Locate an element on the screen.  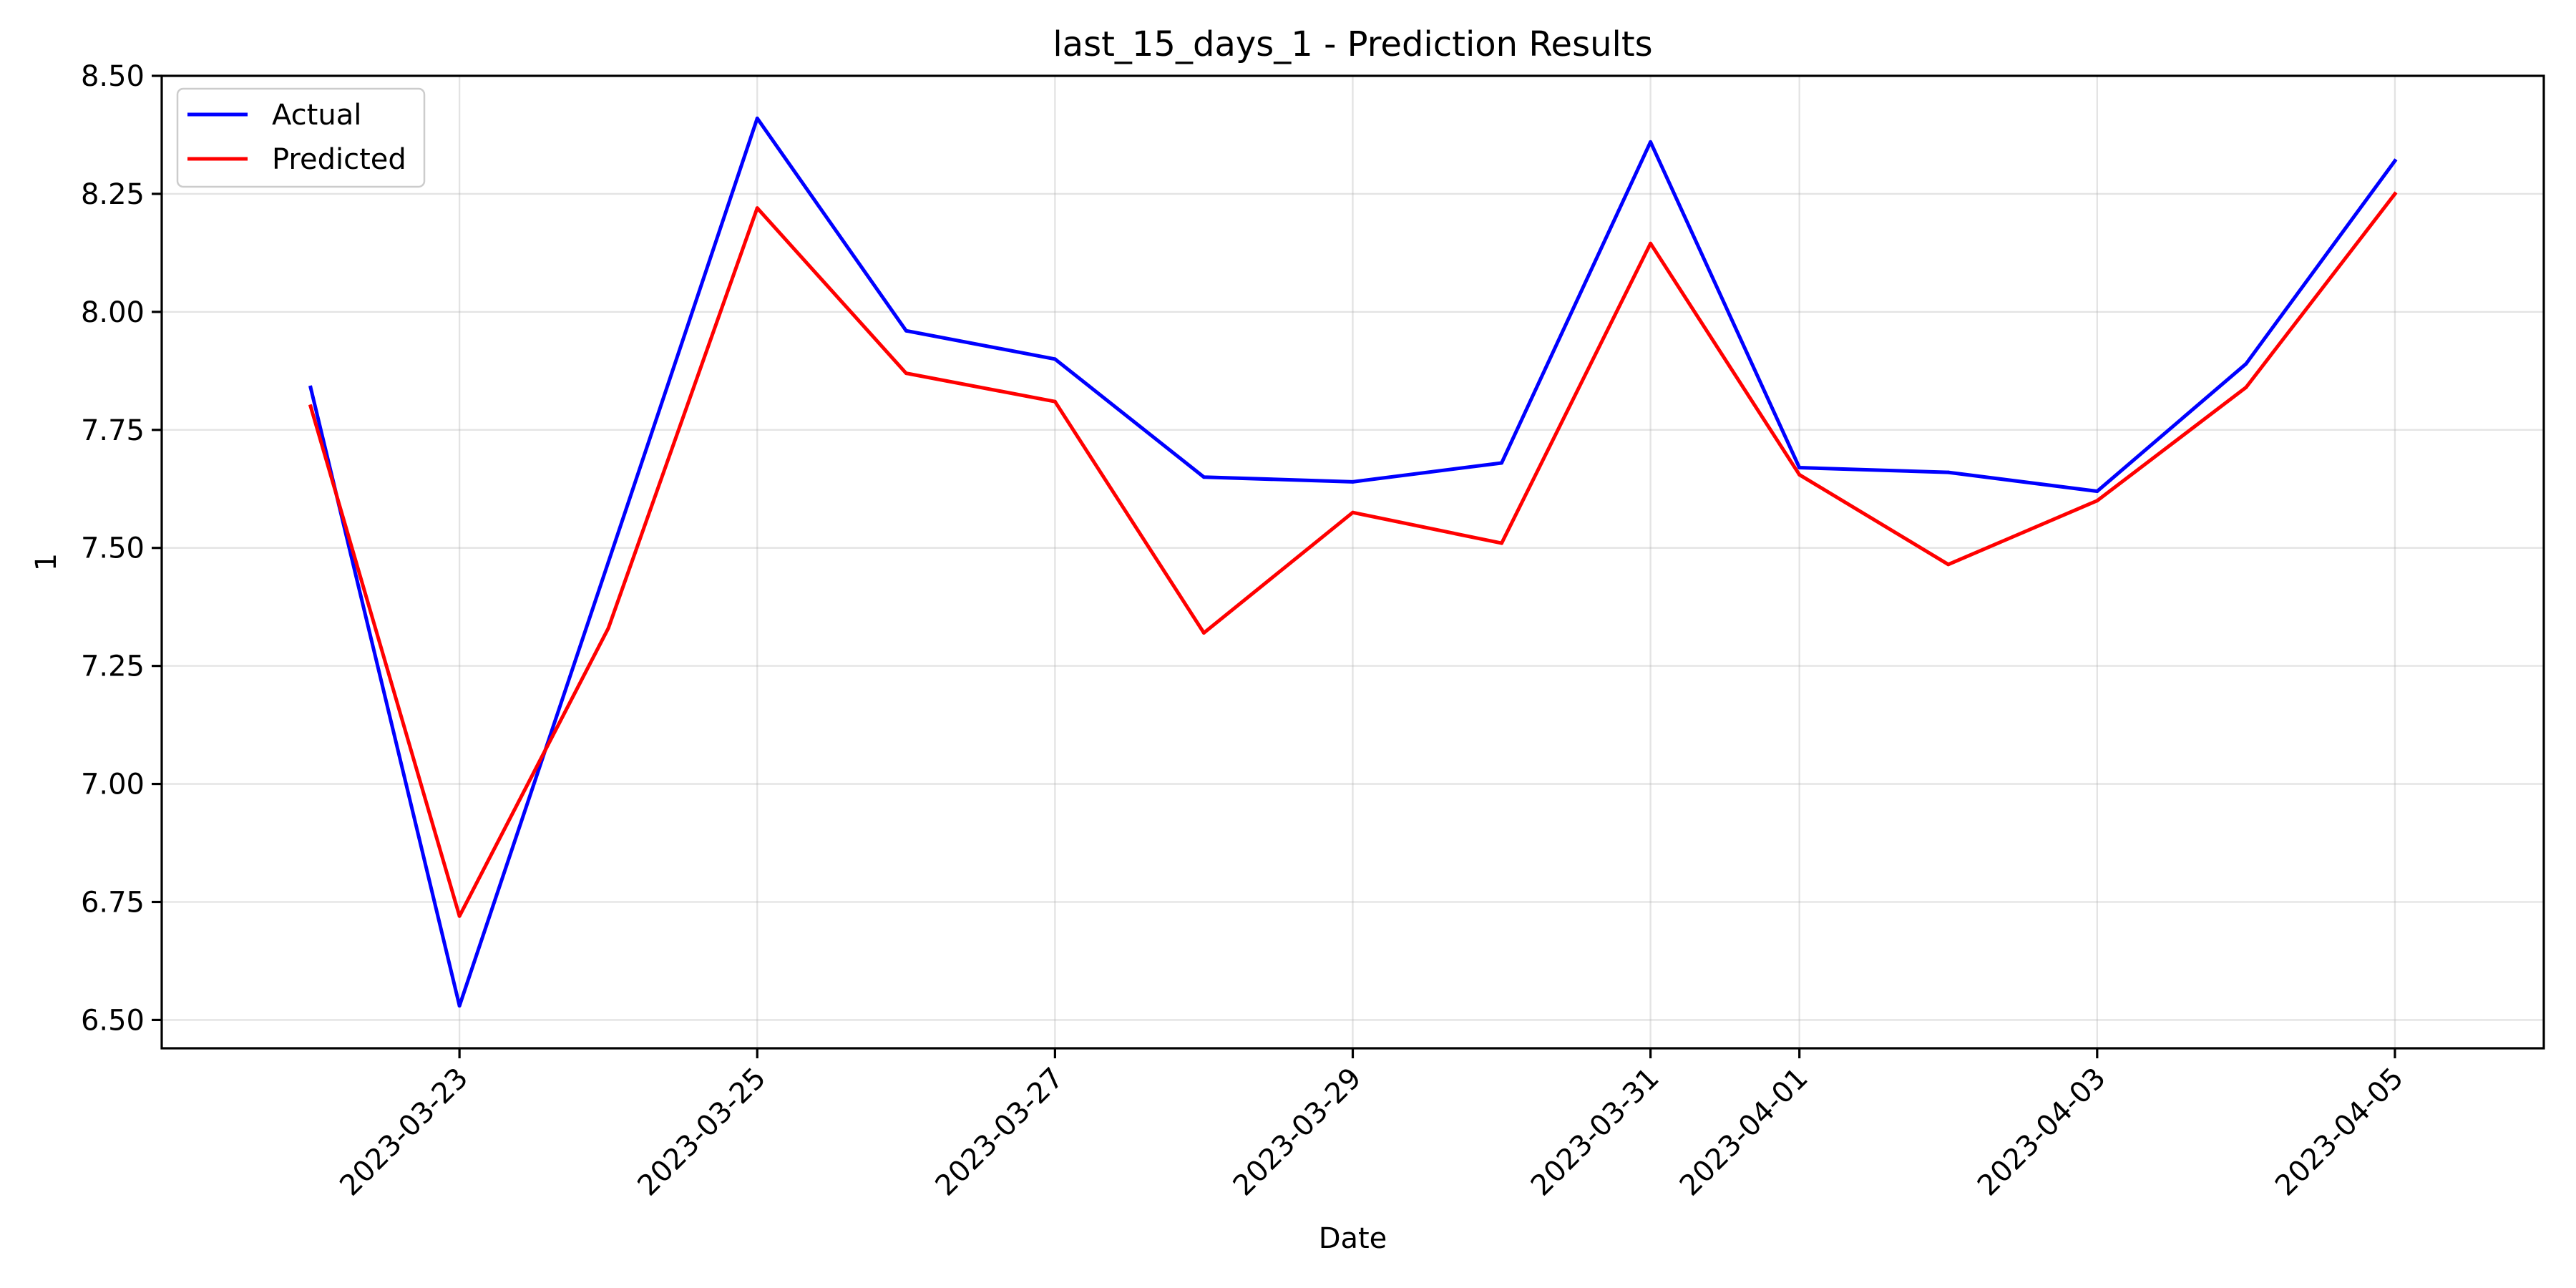
y-tick-label: 6.75 is located at coordinates (113, 902).